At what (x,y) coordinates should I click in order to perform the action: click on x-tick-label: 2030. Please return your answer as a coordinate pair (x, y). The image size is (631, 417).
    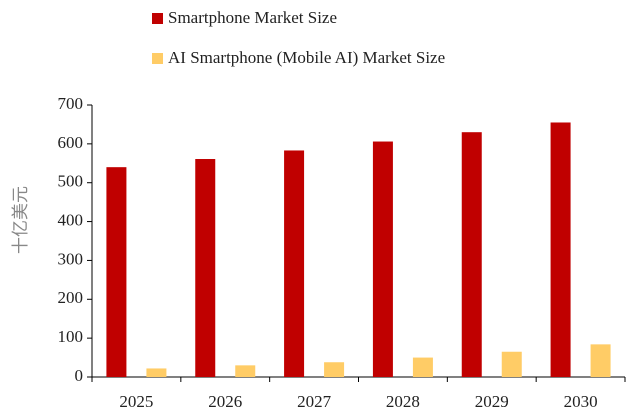
    Looking at the image, I should click on (581, 401).